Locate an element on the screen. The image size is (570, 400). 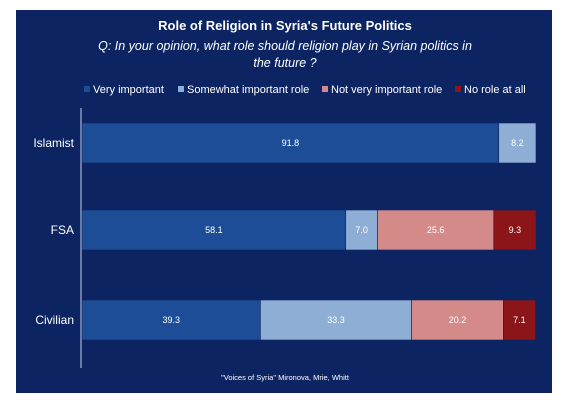
data-label-fsa-not-very-important-role: 25.6 is located at coordinates (436, 230).